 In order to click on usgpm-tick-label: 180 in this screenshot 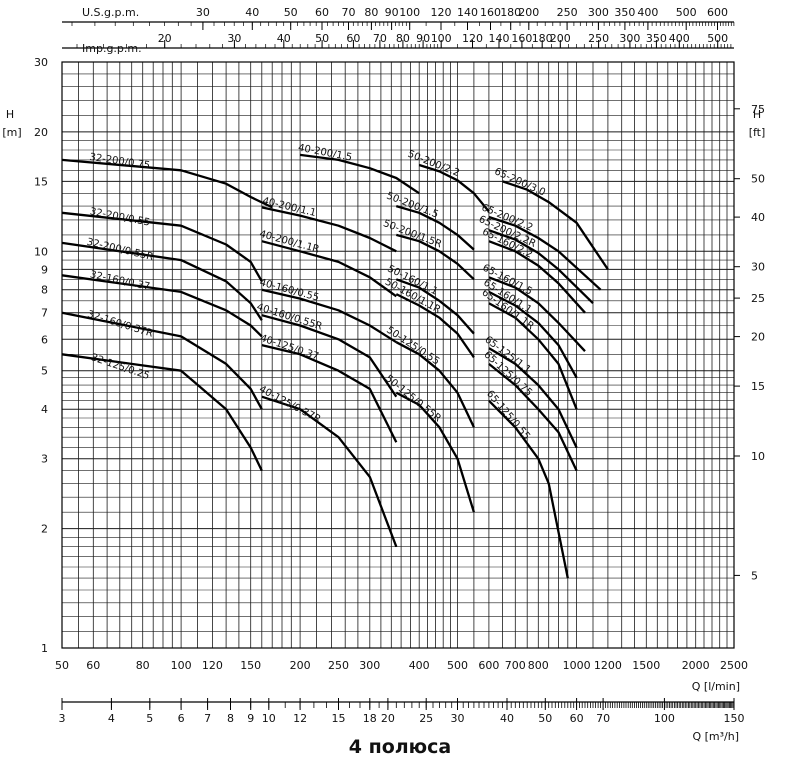, I will do `click(510, 12)`.